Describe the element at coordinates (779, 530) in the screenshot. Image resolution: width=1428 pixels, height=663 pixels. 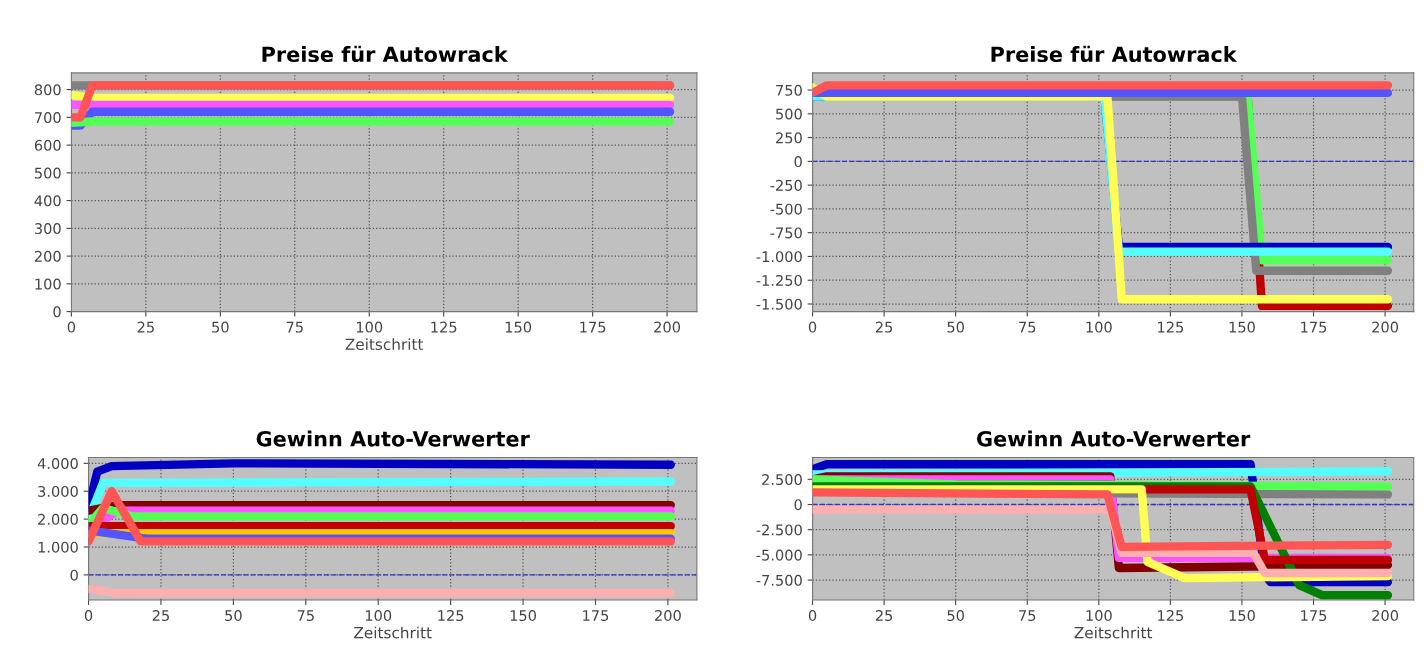
I see `y-tick-label: -2.500` at that location.